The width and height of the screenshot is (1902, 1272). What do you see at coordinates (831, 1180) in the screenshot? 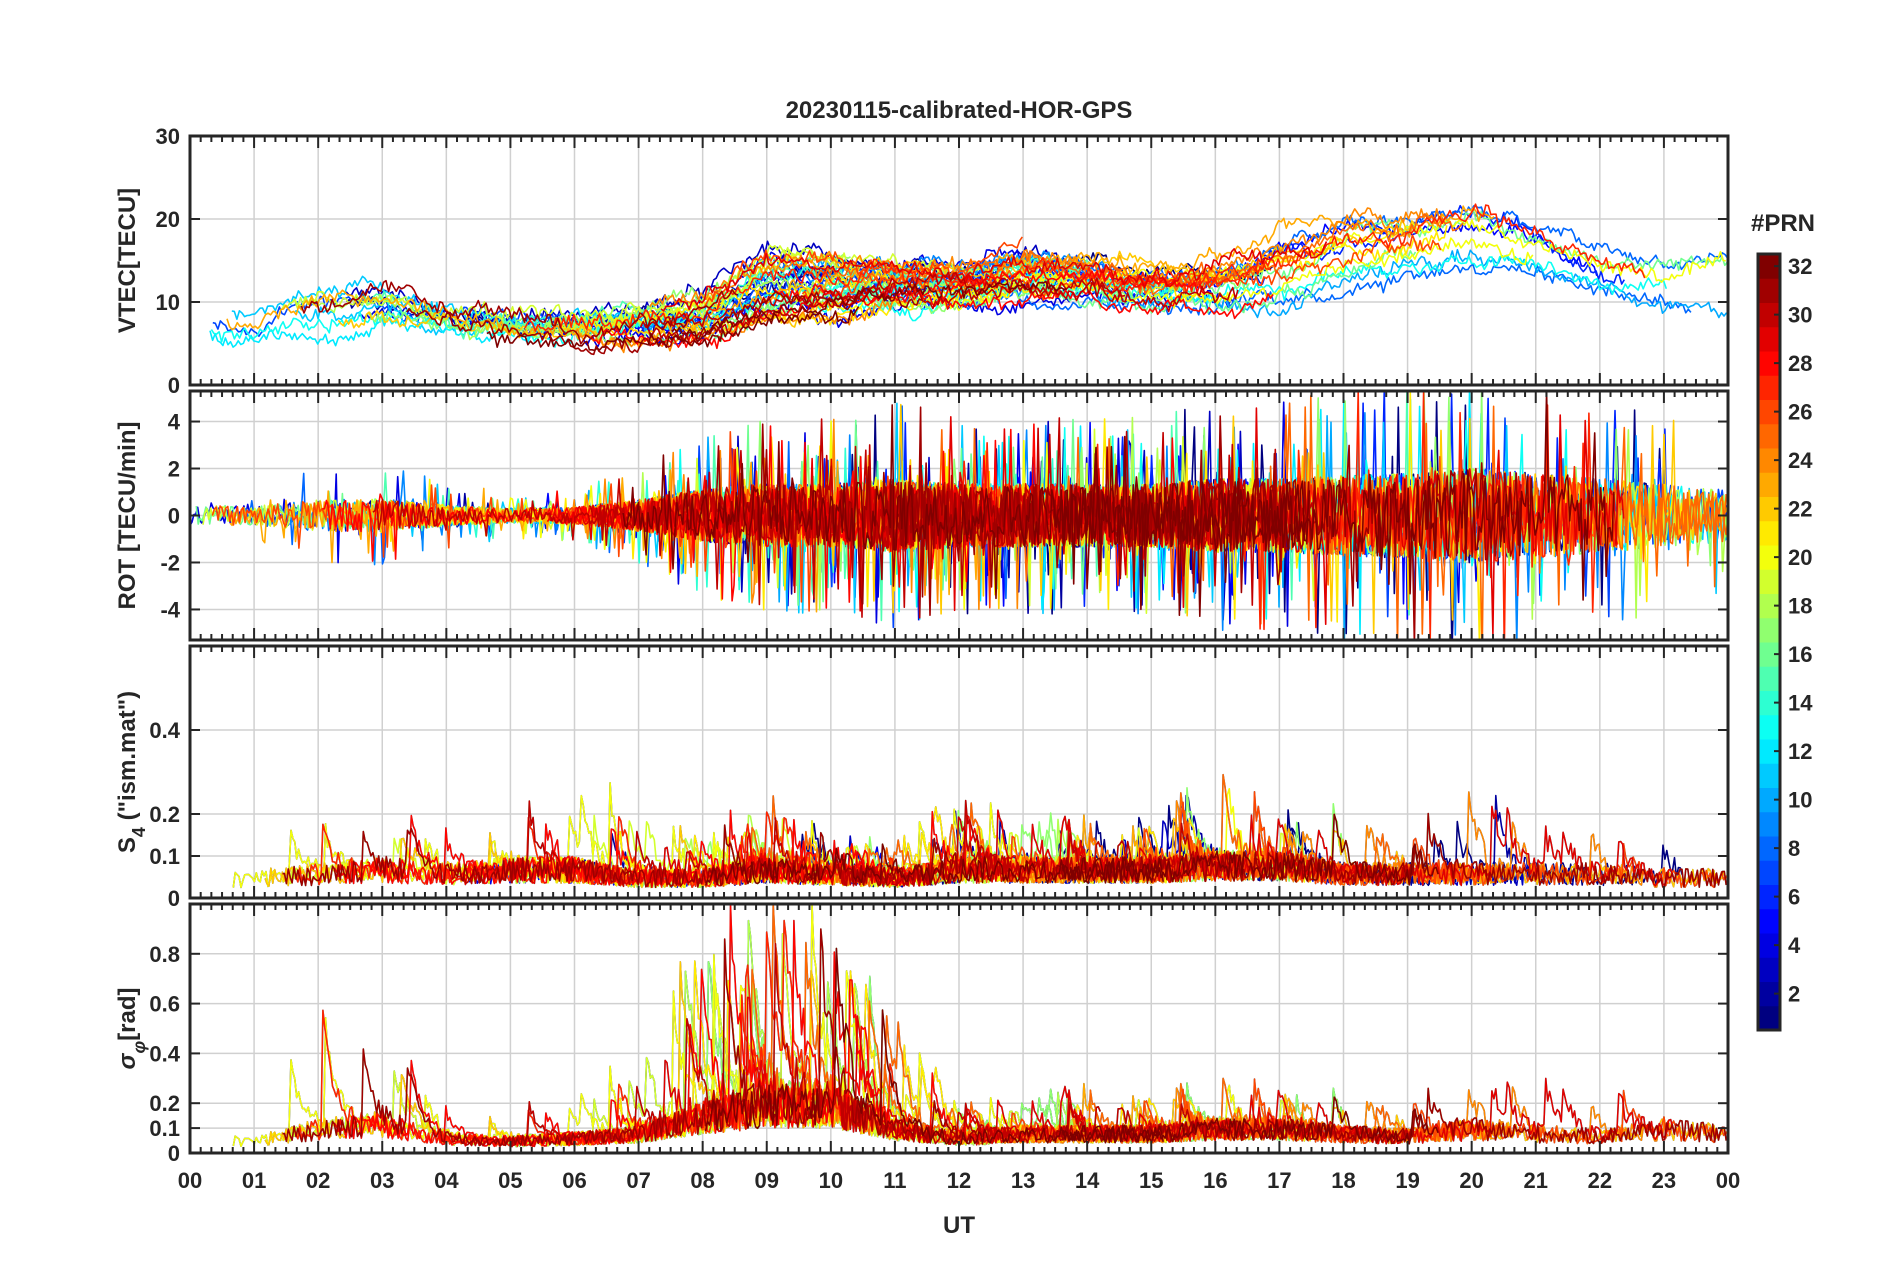
I see `x-tick-label: 10` at bounding box center [831, 1180].